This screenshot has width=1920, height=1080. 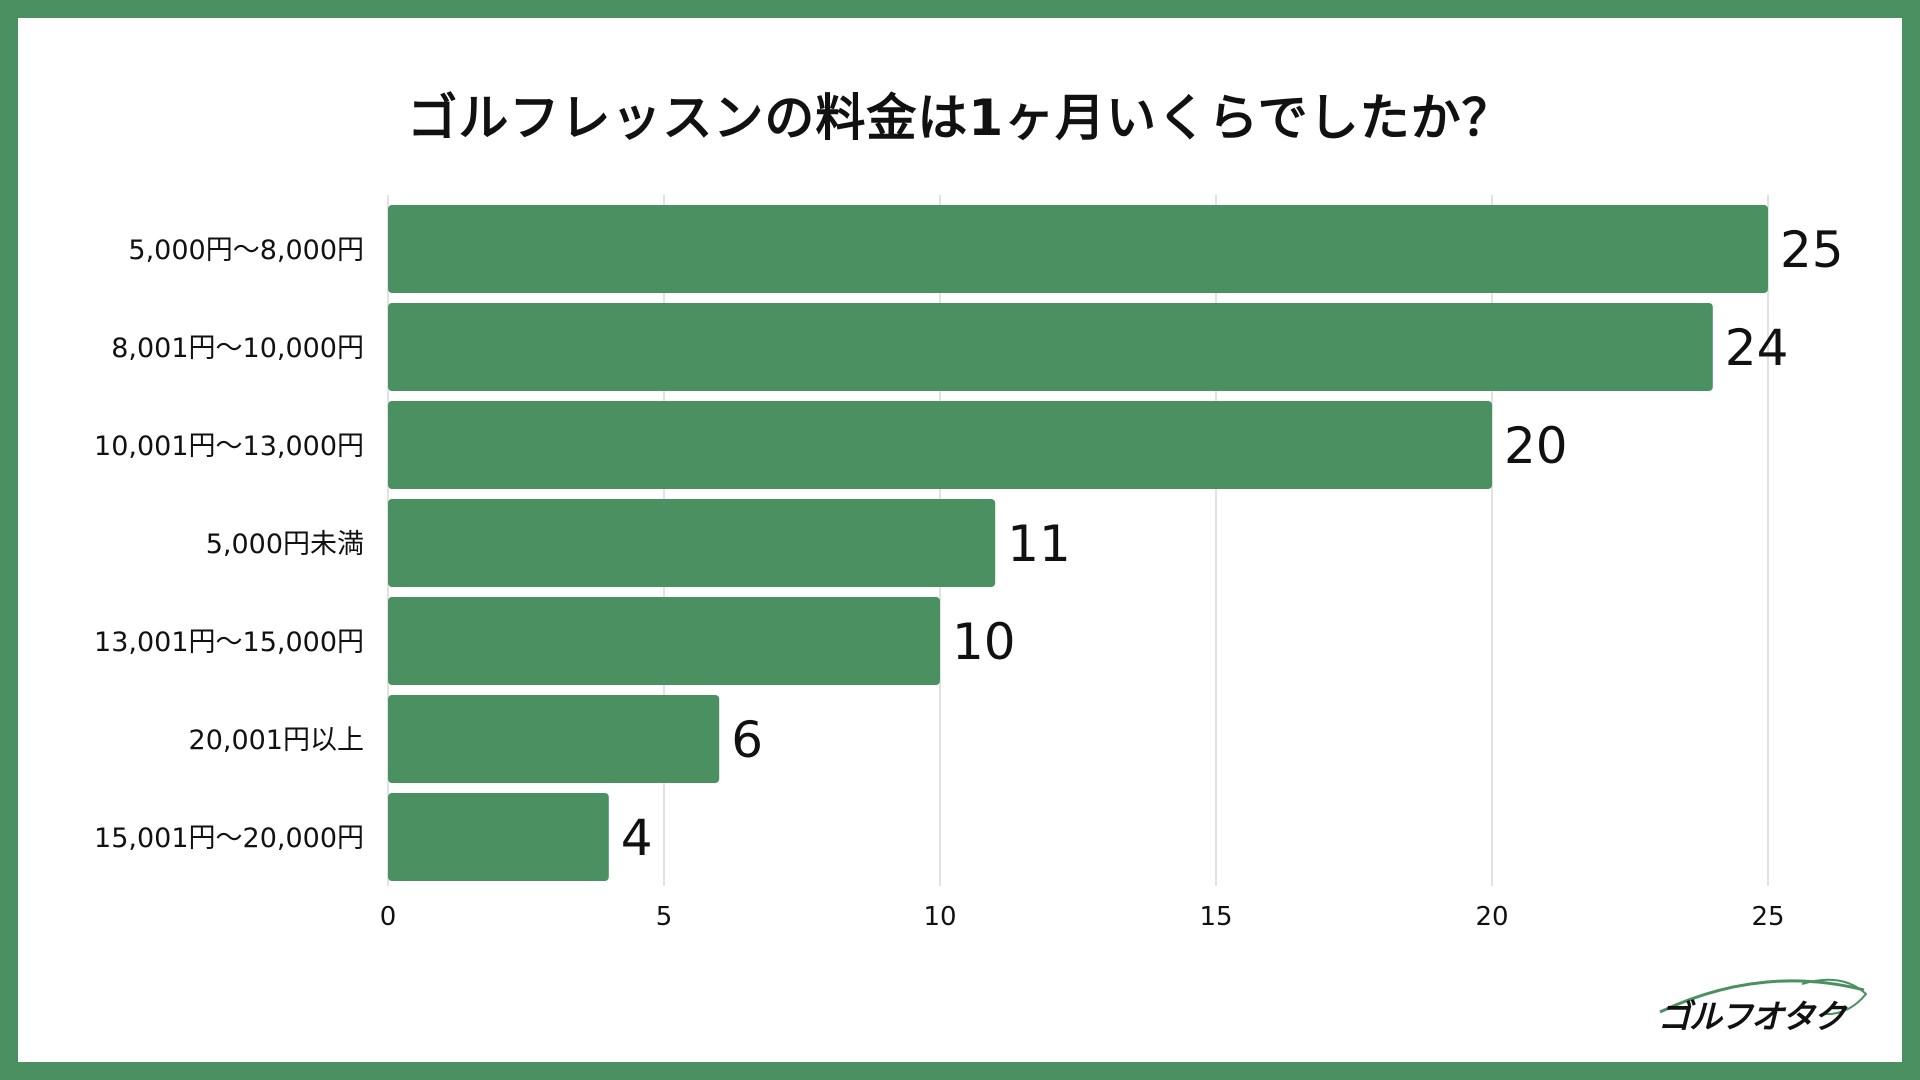 What do you see at coordinates (637, 838) in the screenshot?
I see `value-label: 4` at bounding box center [637, 838].